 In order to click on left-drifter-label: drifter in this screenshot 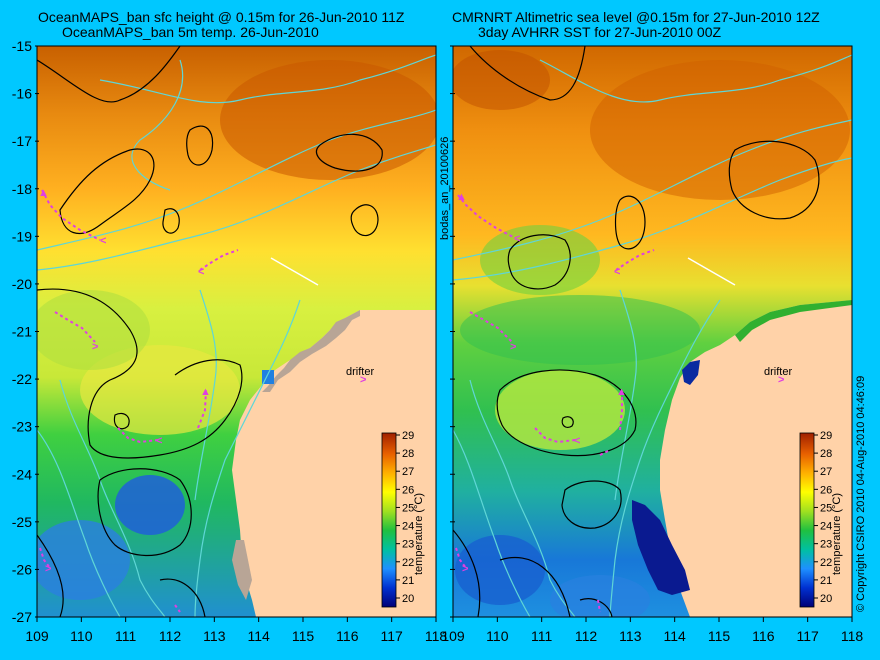, I will do `click(360, 372)`.